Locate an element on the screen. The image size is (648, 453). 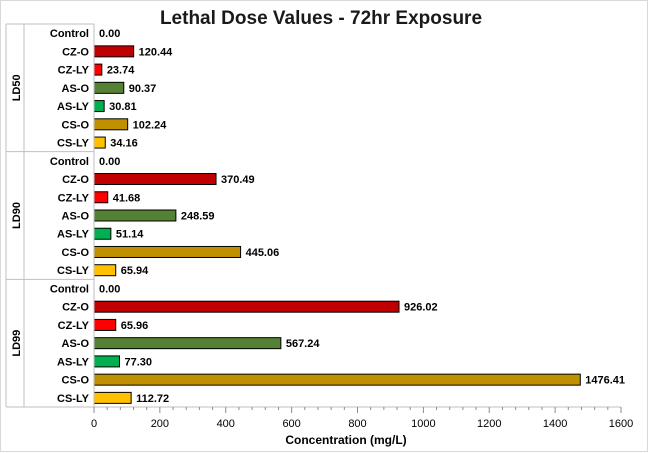
data-label: 23.74 is located at coordinates (121, 71).